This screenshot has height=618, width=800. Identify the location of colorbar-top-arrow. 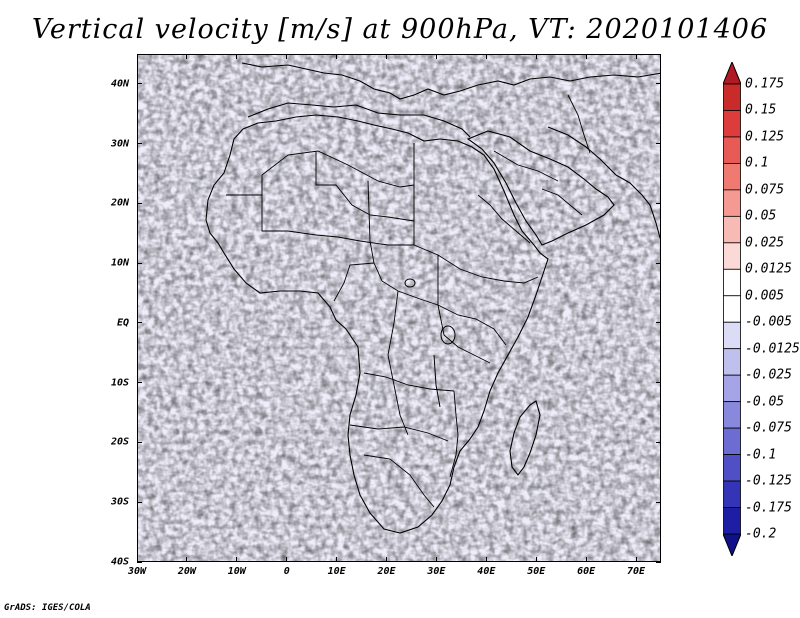
(732, 73).